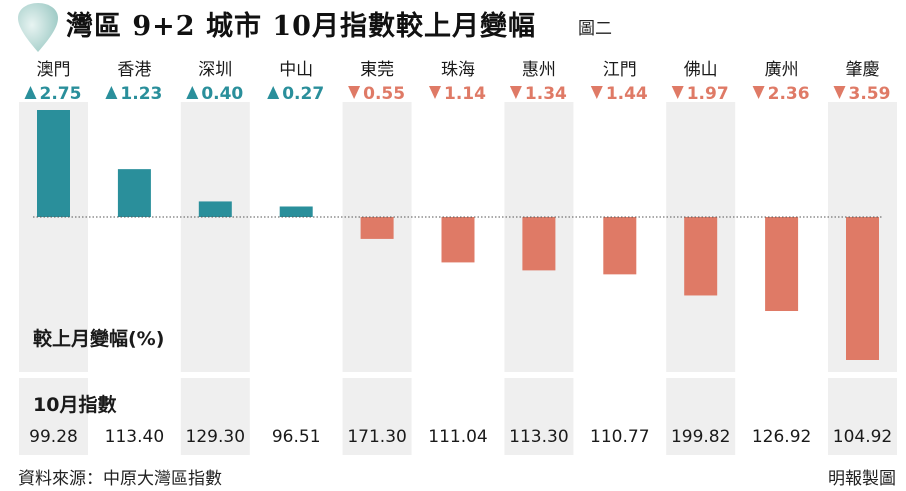 This screenshot has height=491, width=906. I want to click on change-value: 1.14, so click(465, 94).